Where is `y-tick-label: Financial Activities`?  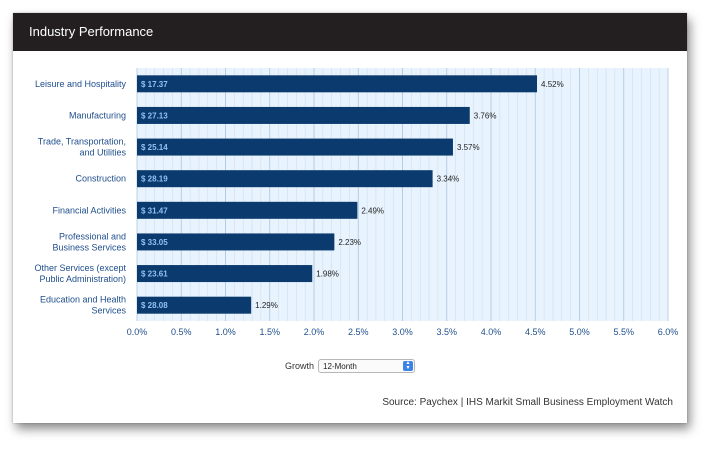
y-tick-label: Financial Activities is located at coordinates (89, 210).